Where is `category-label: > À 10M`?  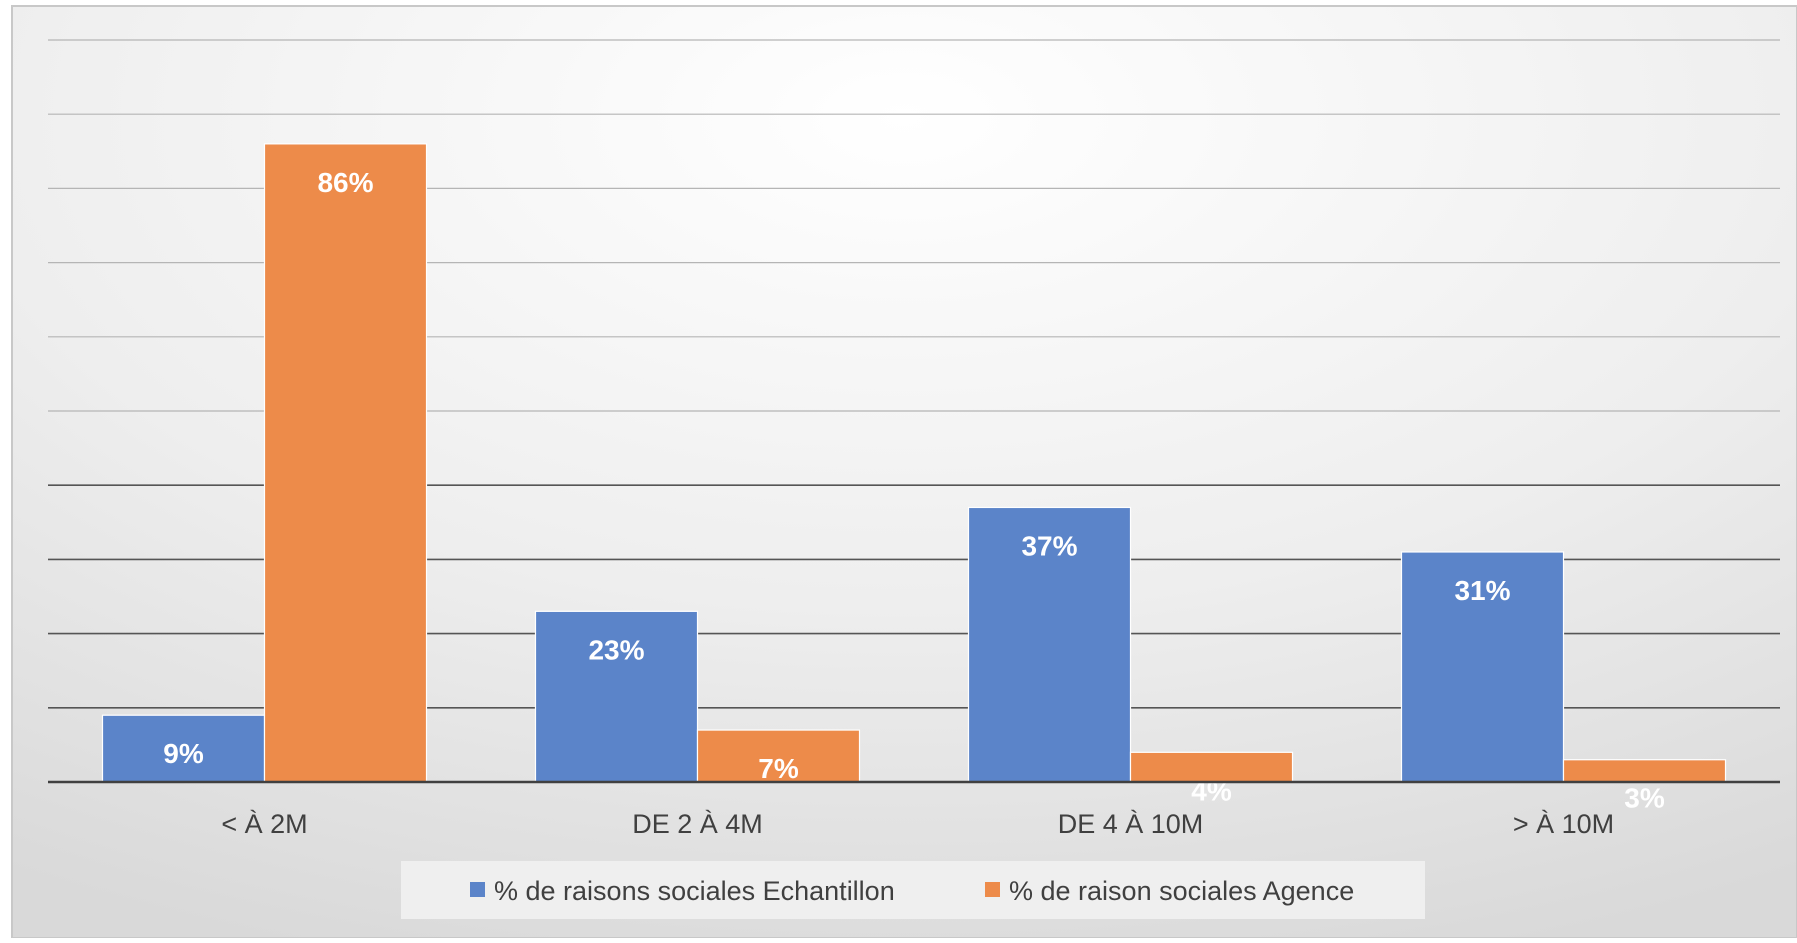
category-label: > À 10M is located at coordinates (1563, 824).